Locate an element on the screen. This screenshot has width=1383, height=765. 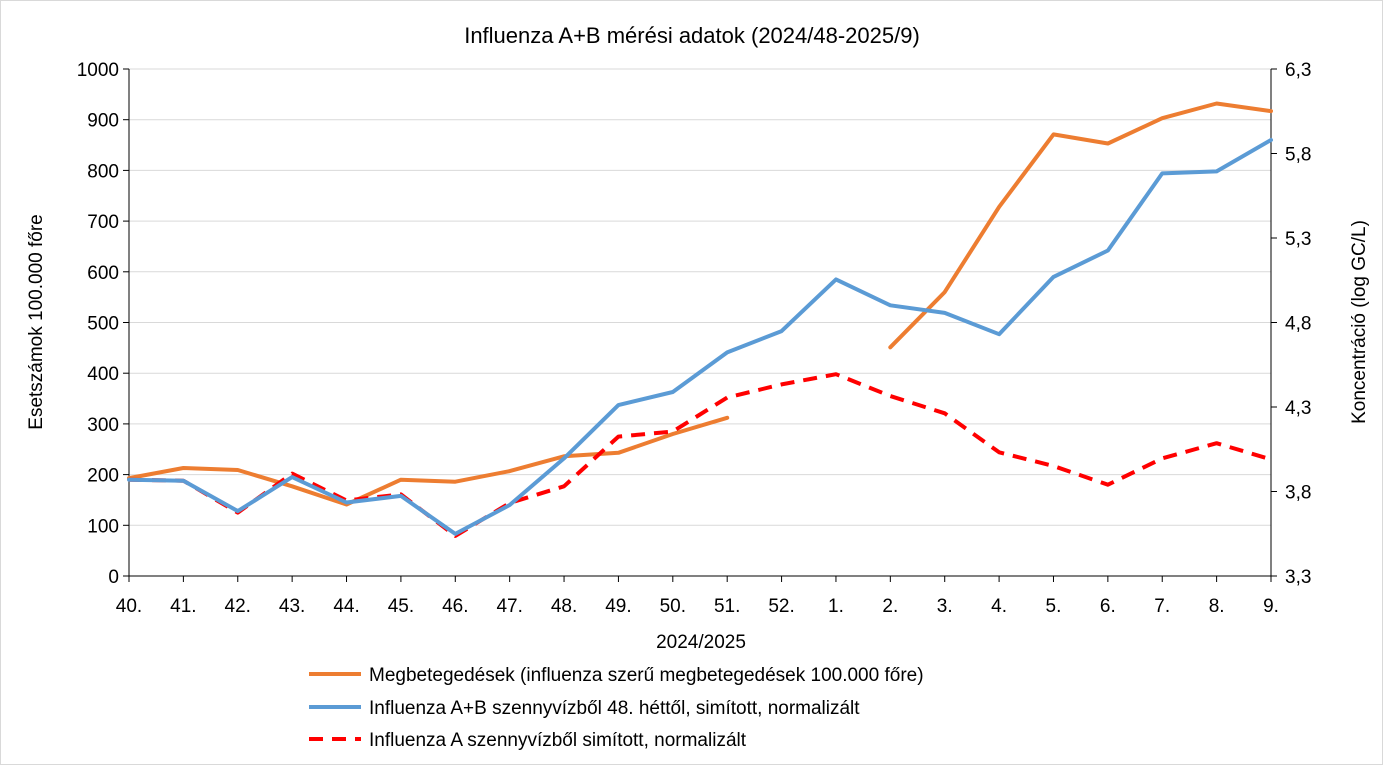
y2-tick-label: 4,8 is located at coordinates (1298, 324).